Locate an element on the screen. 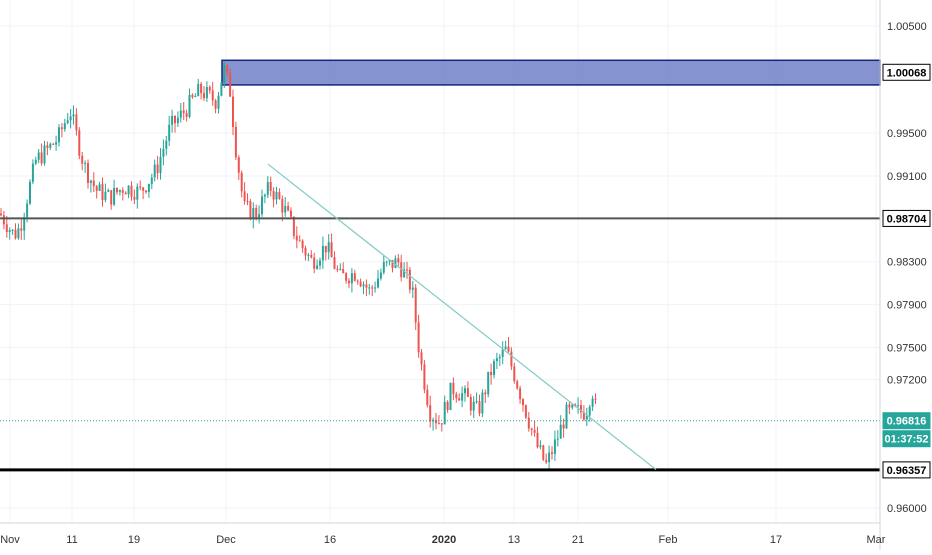 Image resolution: width=932 pixels, height=555 pixels. price-tag-last-price: 0.96816 is located at coordinates (906, 421).